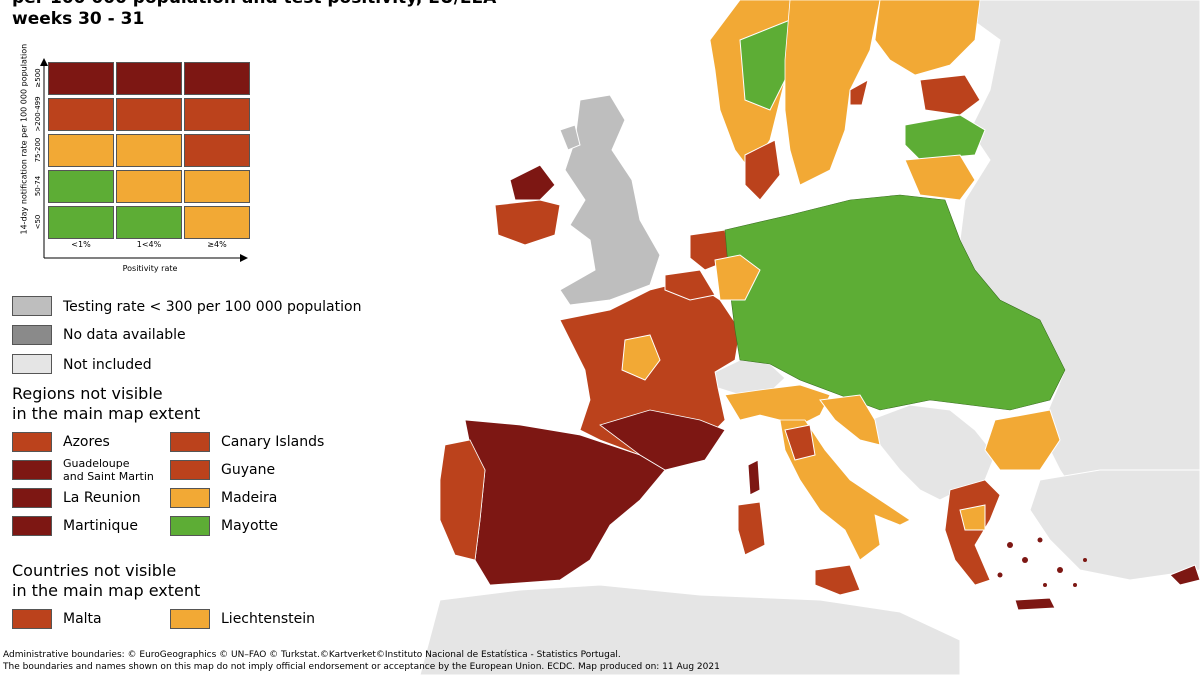 This screenshot has width=1200, height=675. What do you see at coordinates (641, 357) in the screenshot?
I see `region-paris` at bounding box center [641, 357].